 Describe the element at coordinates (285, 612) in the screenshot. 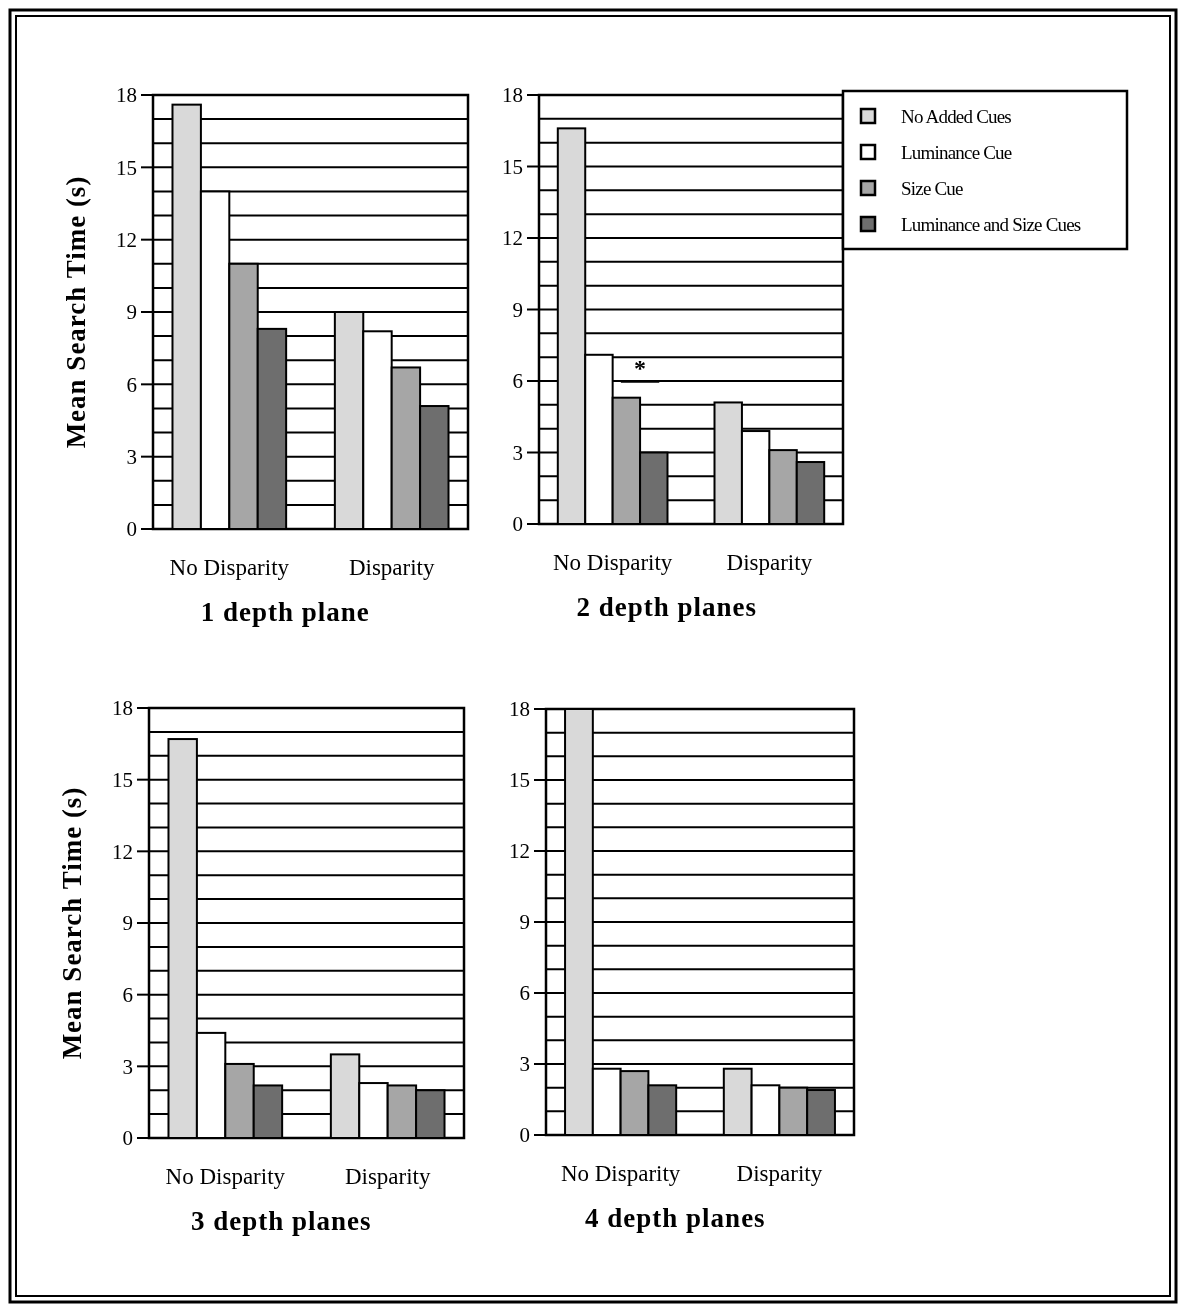

I see `text: 1 depth plane` at that location.